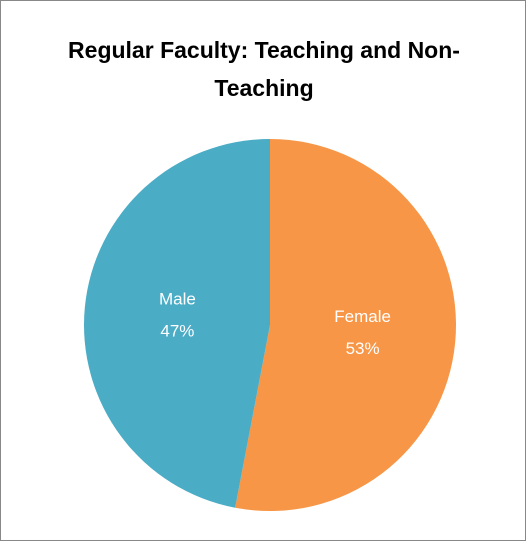 Image resolution: width=526 pixels, height=541 pixels. I want to click on slice-value-label: 47%, so click(177, 331).